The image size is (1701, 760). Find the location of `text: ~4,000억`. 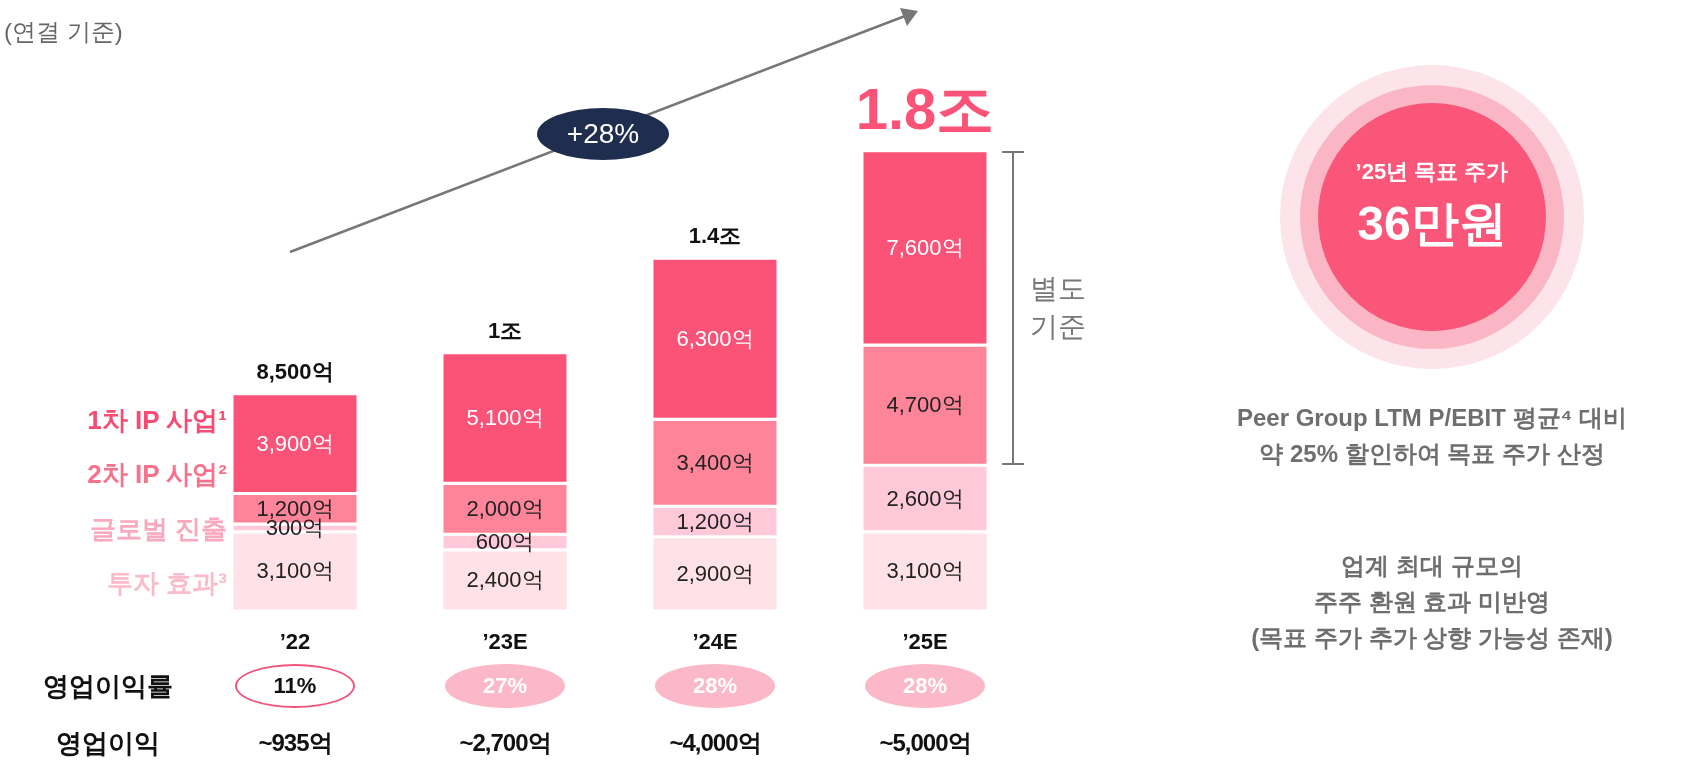

text: ~4,000억 is located at coordinates (715, 743).